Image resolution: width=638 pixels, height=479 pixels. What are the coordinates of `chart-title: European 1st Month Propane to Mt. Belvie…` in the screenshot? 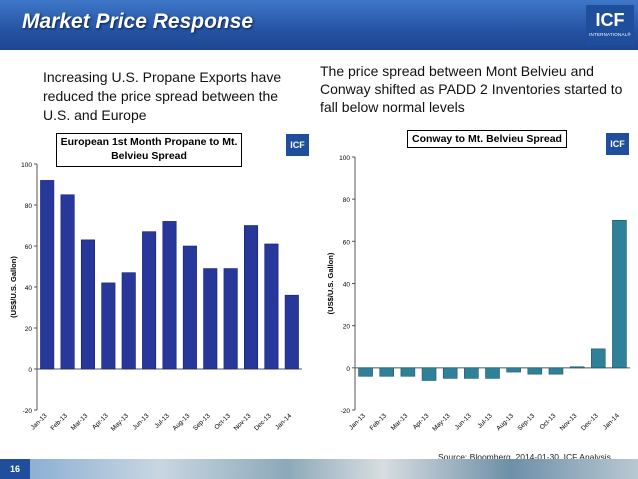 It's located at (149, 150).